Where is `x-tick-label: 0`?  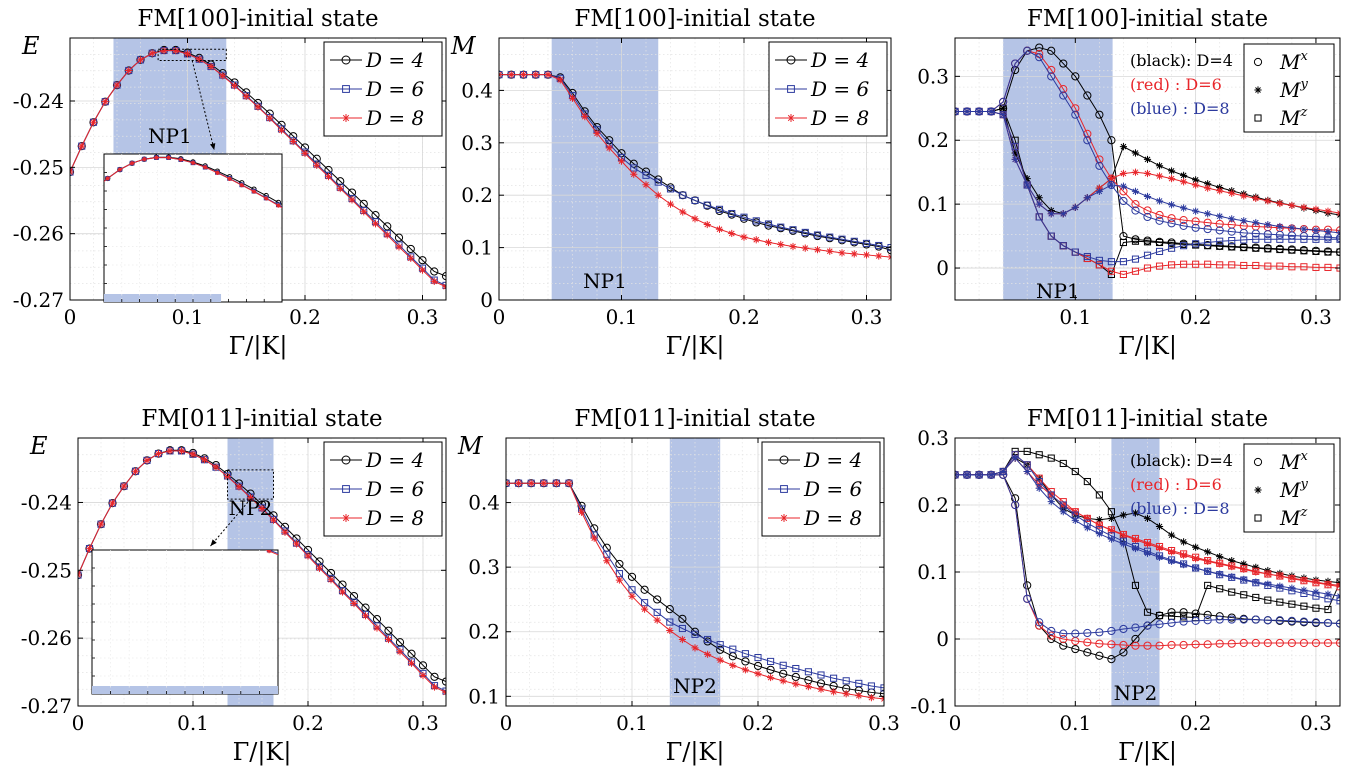 x-tick-label: 0 is located at coordinates (955, 723).